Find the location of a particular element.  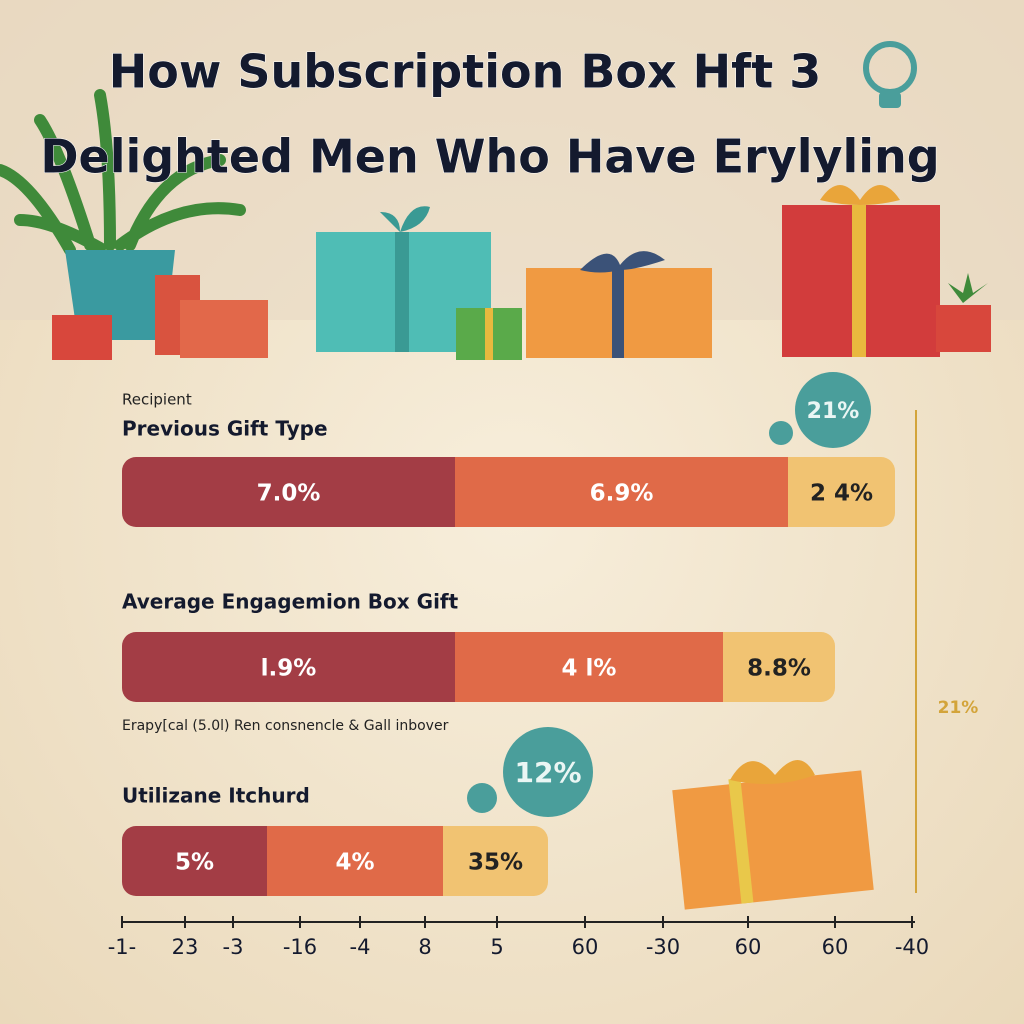

axis-label: -4 is located at coordinates (360, 947).